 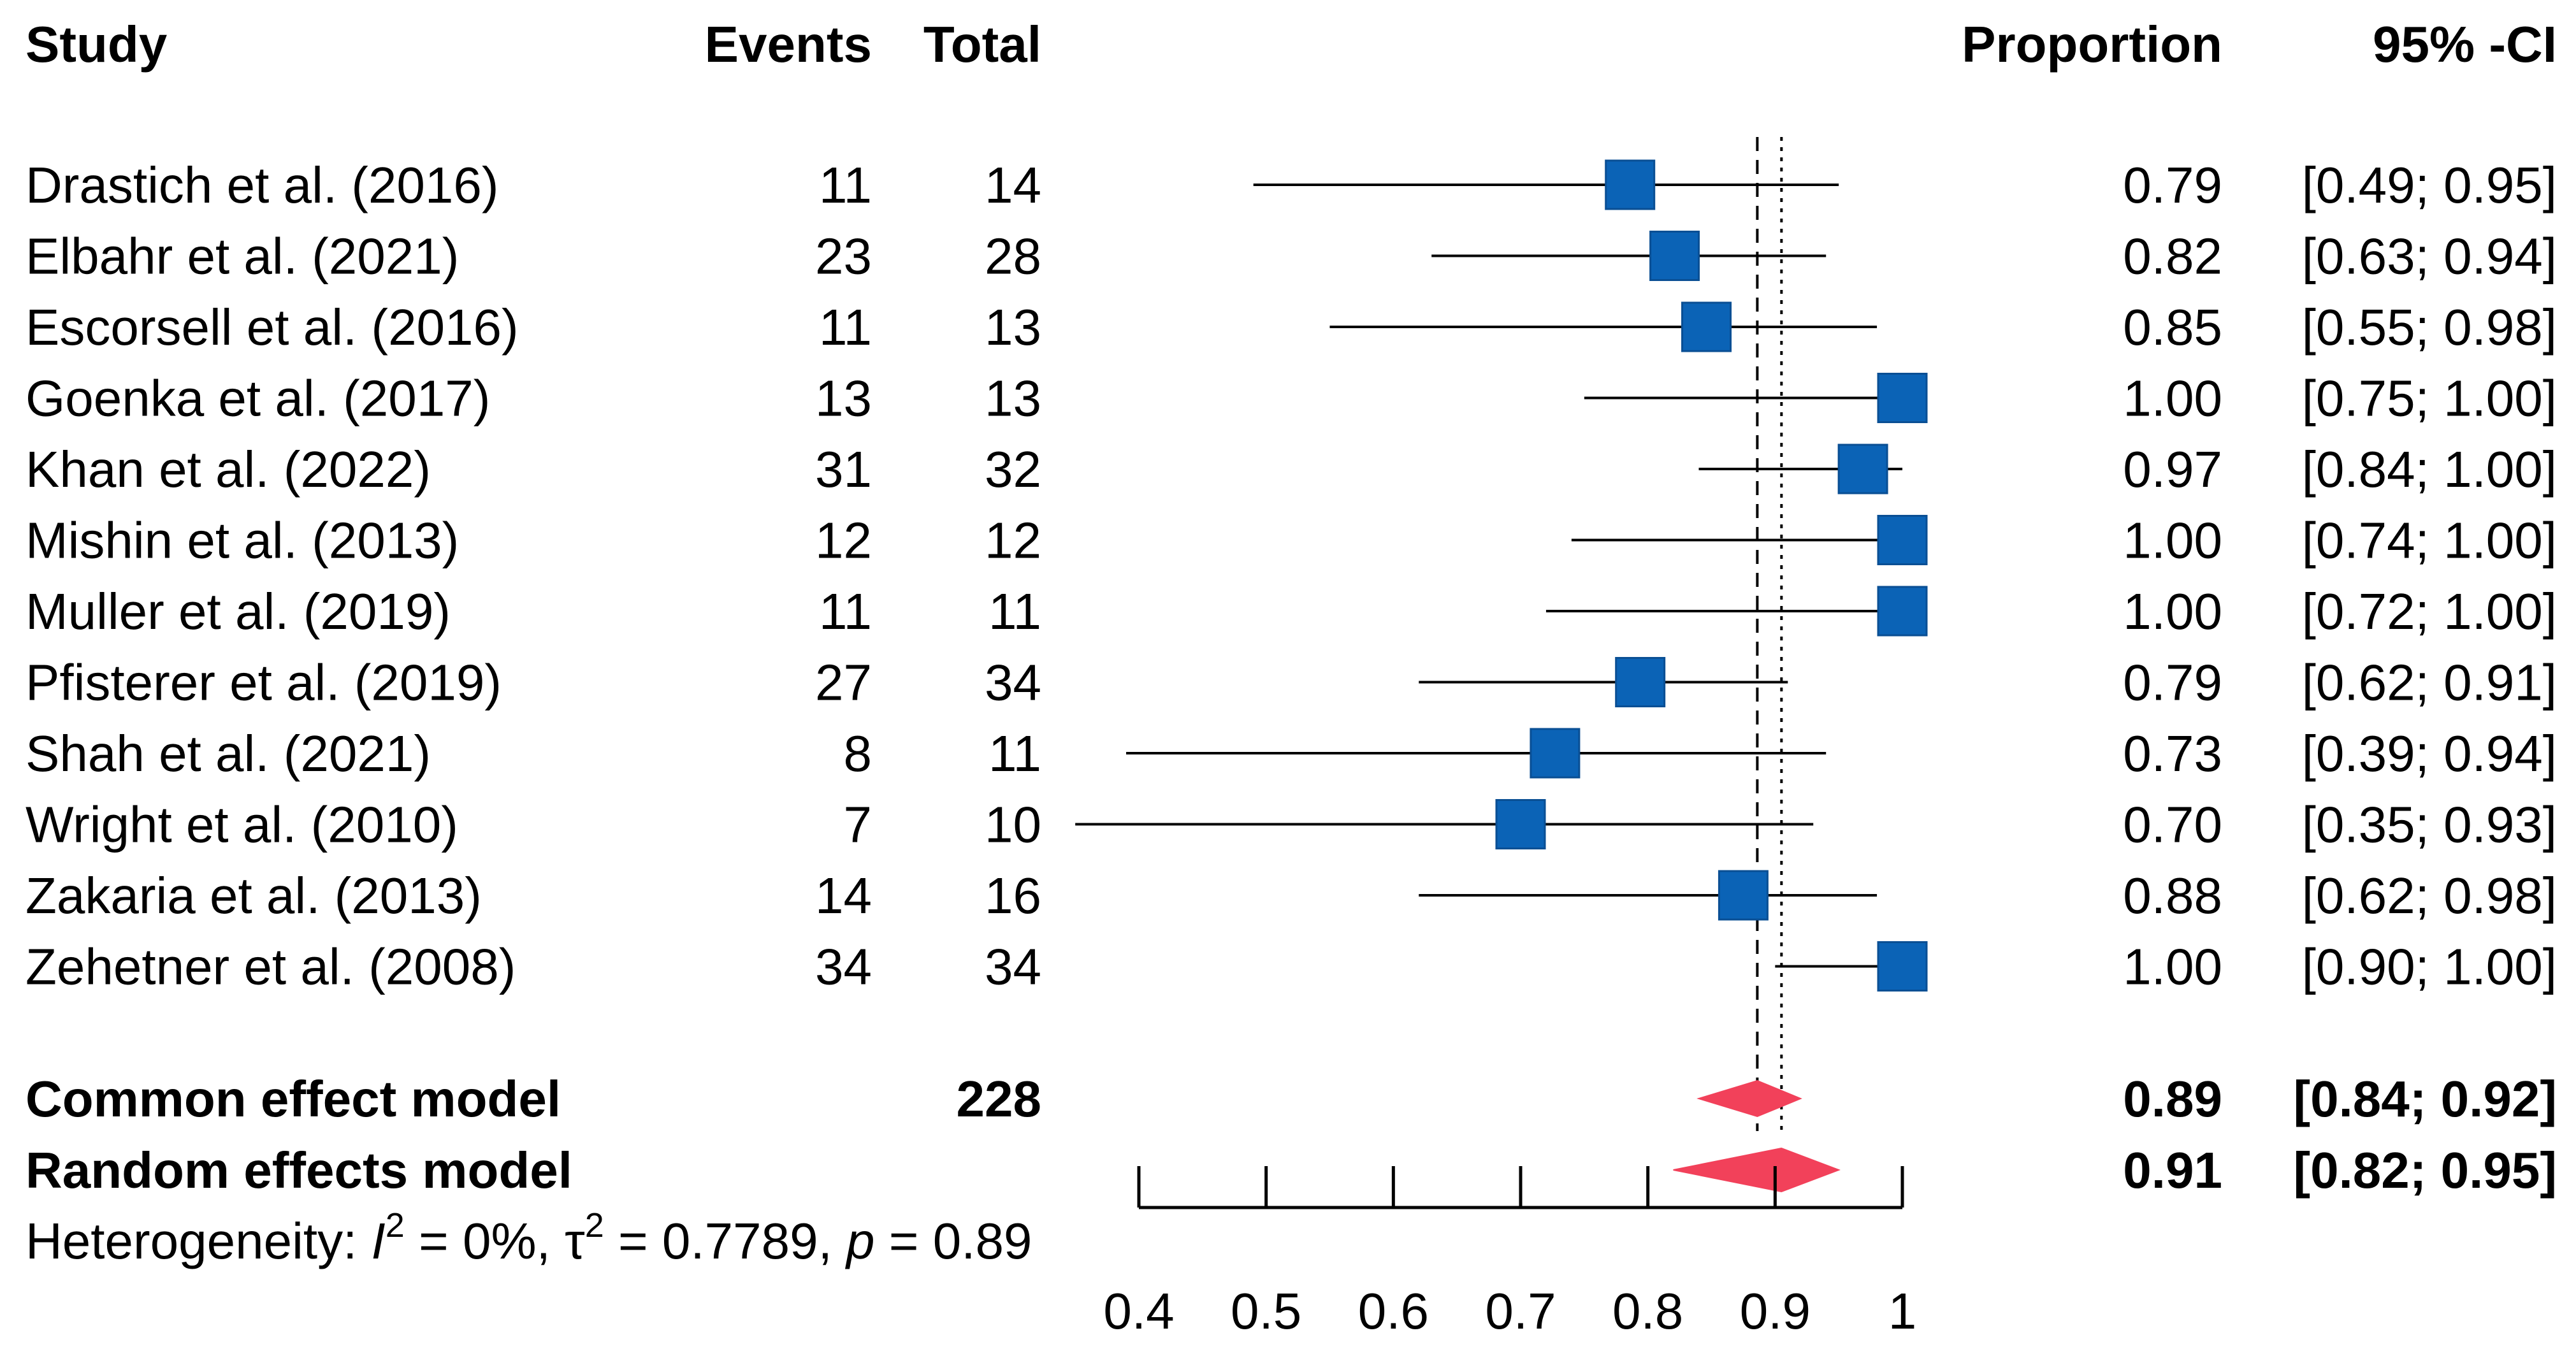 What do you see at coordinates (2172, 185) in the screenshot?
I see `study-proportion: 0.79` at bounding box center [2172, 185].